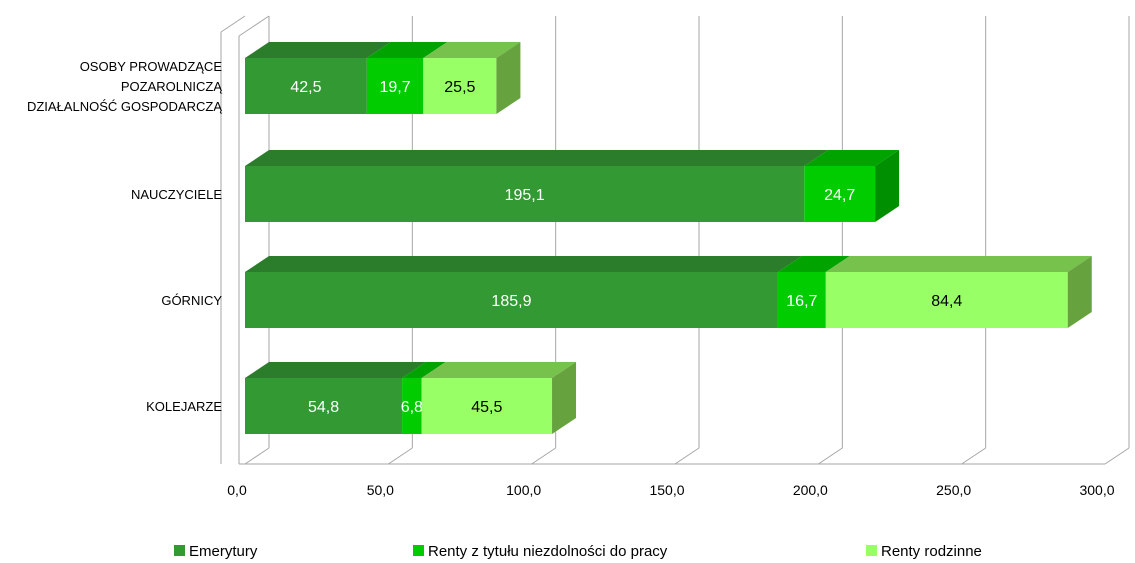 This screenshot has height=563, width=1135. What do you see at coordinates (1096, 490) in the screenshot?
I see `tick-label: 300,0` at bounding box center [1096, 490].